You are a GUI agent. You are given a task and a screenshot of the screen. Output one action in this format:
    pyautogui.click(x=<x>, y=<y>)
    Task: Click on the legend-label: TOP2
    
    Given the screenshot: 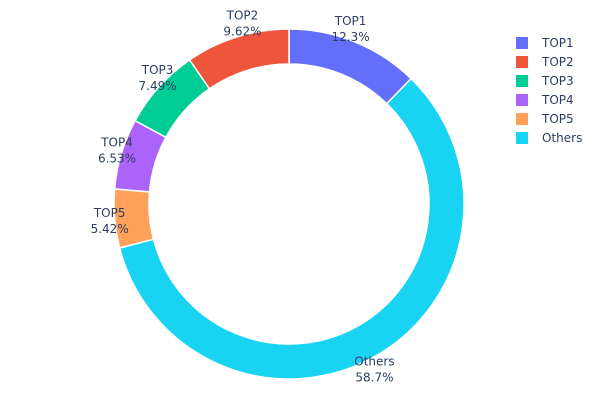 What is the action you would take?
    pyautogui.click(x=557, y=62)
    